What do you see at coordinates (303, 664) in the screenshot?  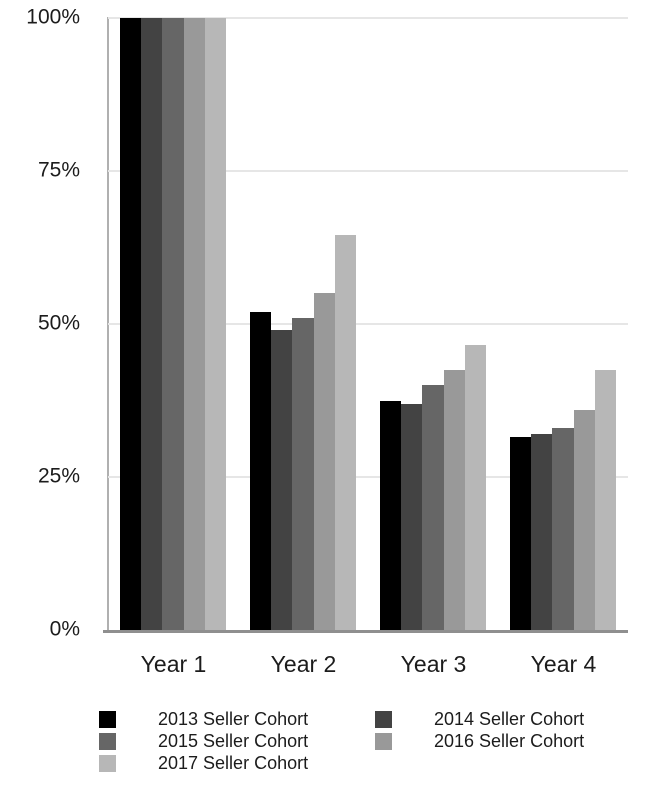 I see `x-axis-label-year-2: Year 2` at bounding box center [303, 664].